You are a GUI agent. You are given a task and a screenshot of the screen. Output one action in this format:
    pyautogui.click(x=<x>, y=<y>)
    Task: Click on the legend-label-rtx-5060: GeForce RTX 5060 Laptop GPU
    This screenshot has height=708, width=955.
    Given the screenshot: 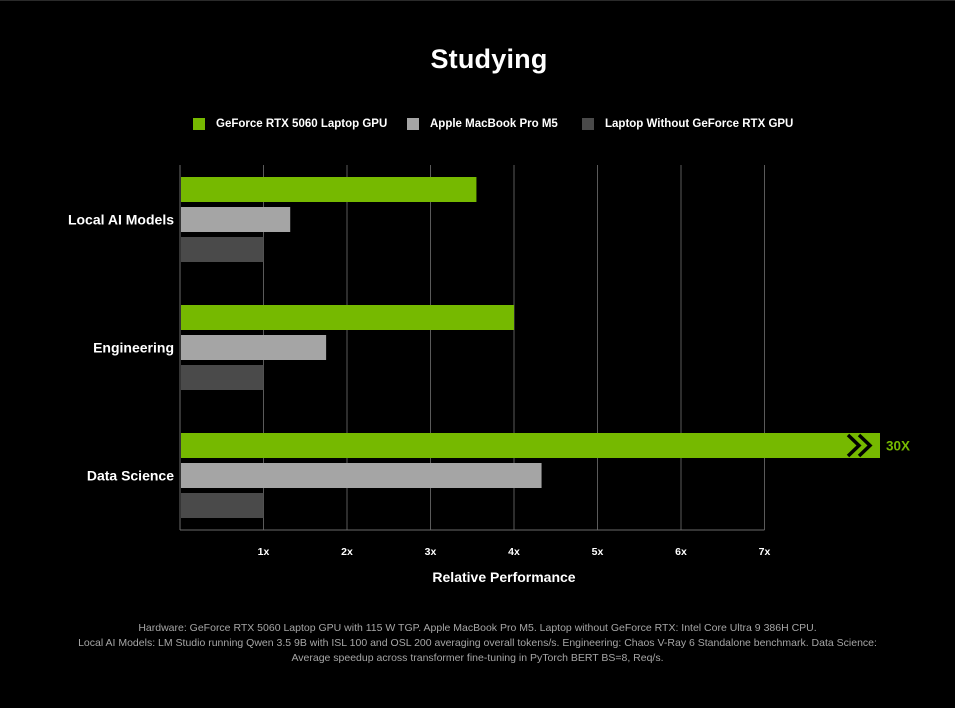 What is the action you would take?
    pyautogui.click(x=302, y=124)
    